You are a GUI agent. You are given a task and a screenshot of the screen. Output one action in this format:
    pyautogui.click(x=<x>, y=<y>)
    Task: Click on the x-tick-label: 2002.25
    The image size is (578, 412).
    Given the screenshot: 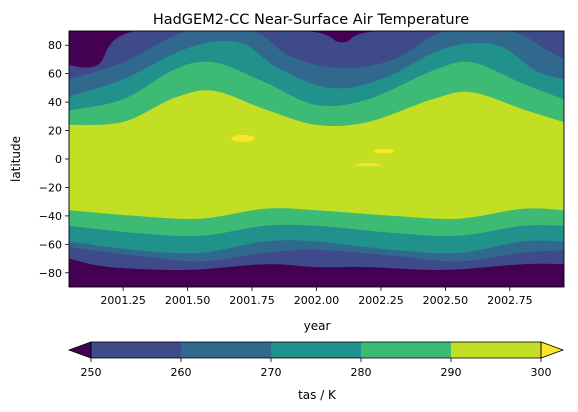 What is the action you would take?
    pyautogui.click(x=381, y=300)
    